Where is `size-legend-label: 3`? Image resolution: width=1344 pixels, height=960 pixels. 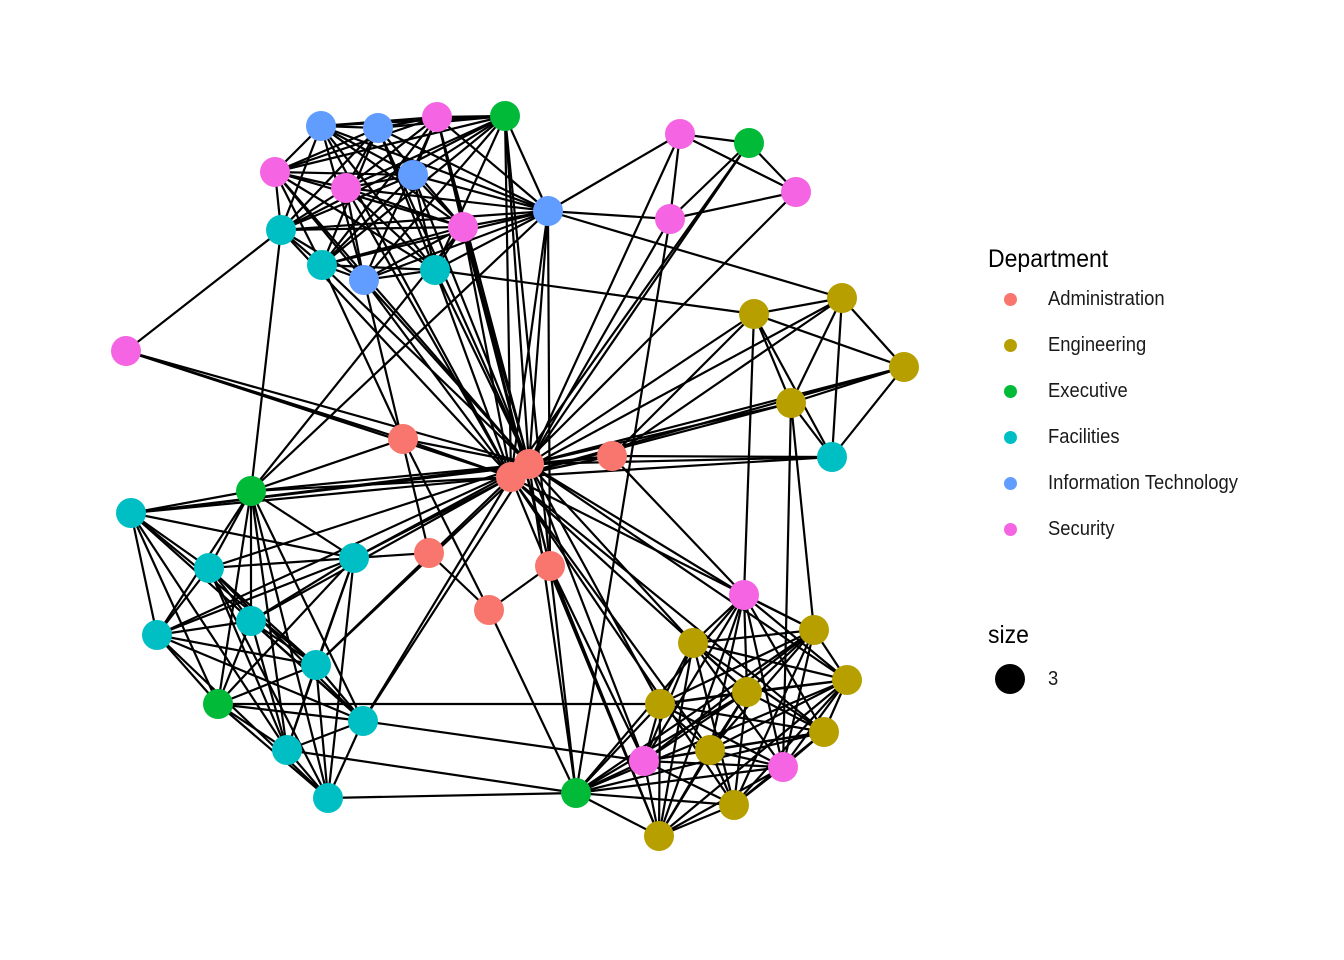
size-legend-label: 3 is located at coordinates (1053, 679).